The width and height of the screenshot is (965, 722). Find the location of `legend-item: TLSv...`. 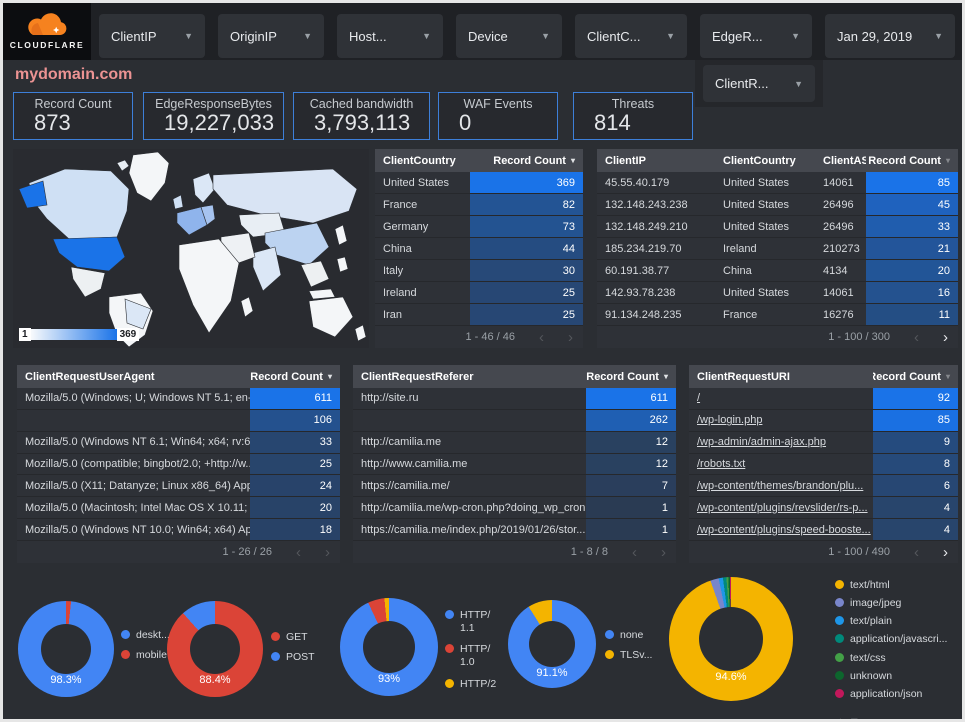

legend-item: TLSv... is located at coordinates (635, 655).